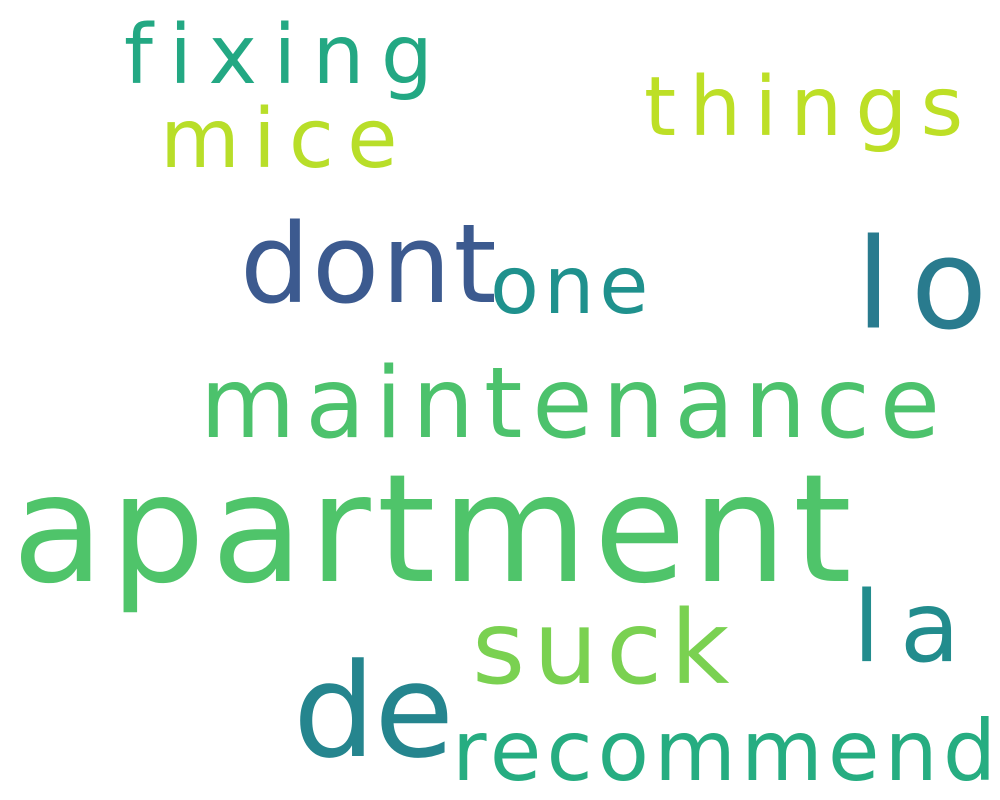 The image size is (1000, 800). What do you see at coordinates (810, 107) in the screenshot?
I see `word-things: things` at bounding box center [810, 107].